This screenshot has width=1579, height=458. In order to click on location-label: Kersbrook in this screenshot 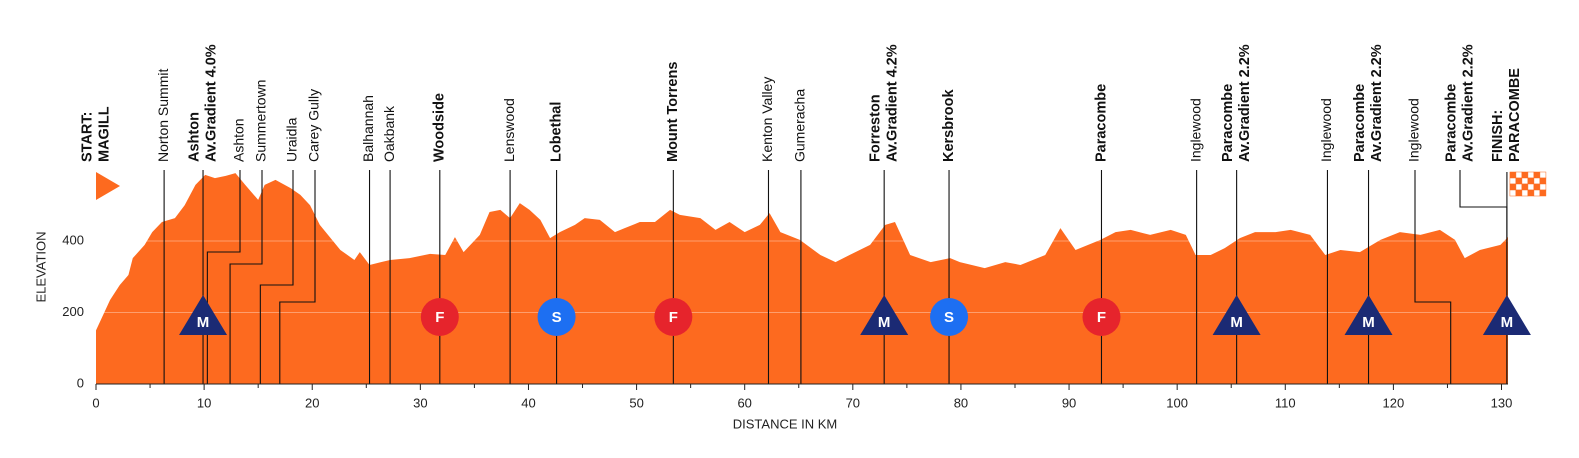, I will do `click(949, 125)`.